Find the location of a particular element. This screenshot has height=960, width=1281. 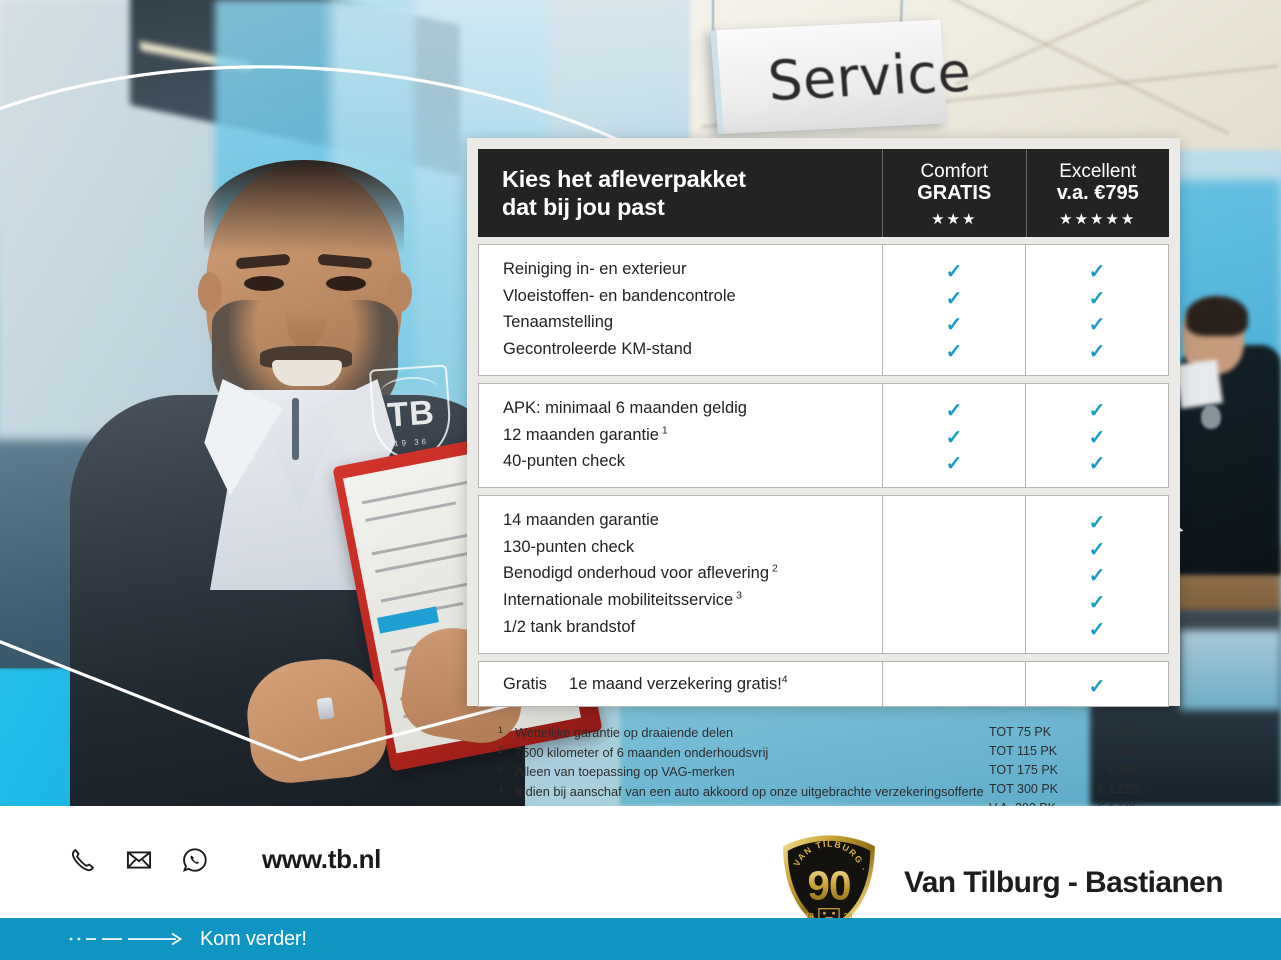

excellent-price: v.a. €795 is located at coordinates (1097, 193).